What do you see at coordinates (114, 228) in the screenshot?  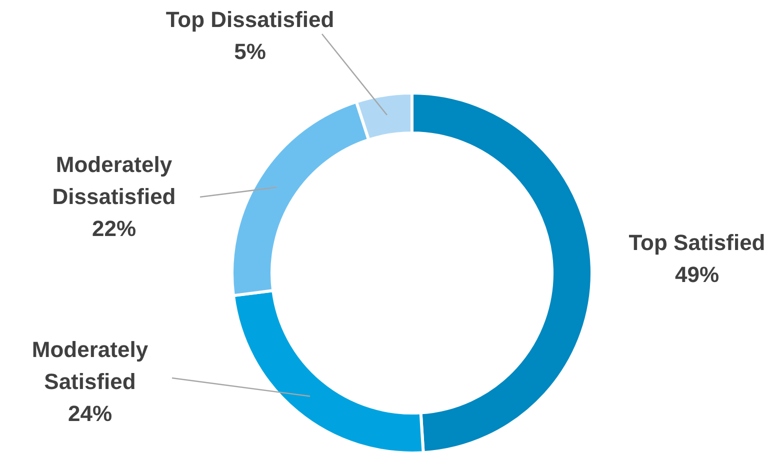 I see `data-label: 22%` at bounding box center [114, 228].